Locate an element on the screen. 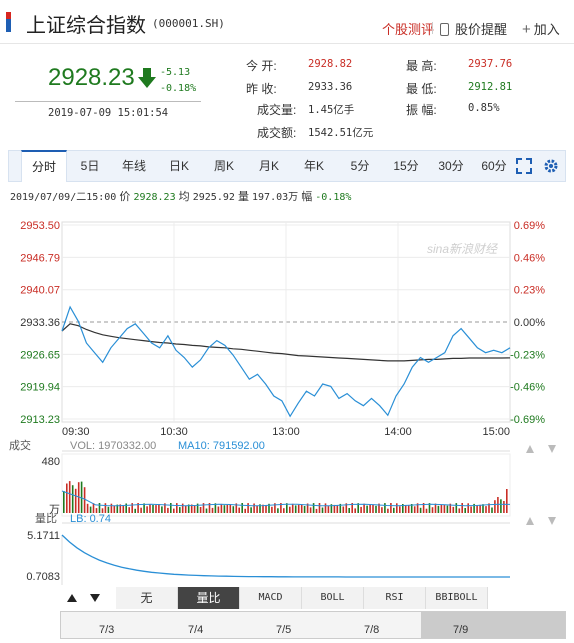 Image resolution: width=574 pixels, height=643 pixels. index-flag-icon is located at coordinates (8, 22).